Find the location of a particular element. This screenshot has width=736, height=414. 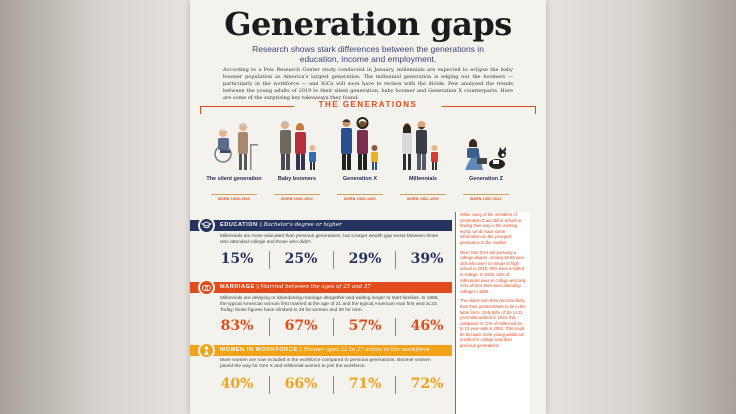

workforce-stat-silent: 40% is located at coordinates (237, 384).